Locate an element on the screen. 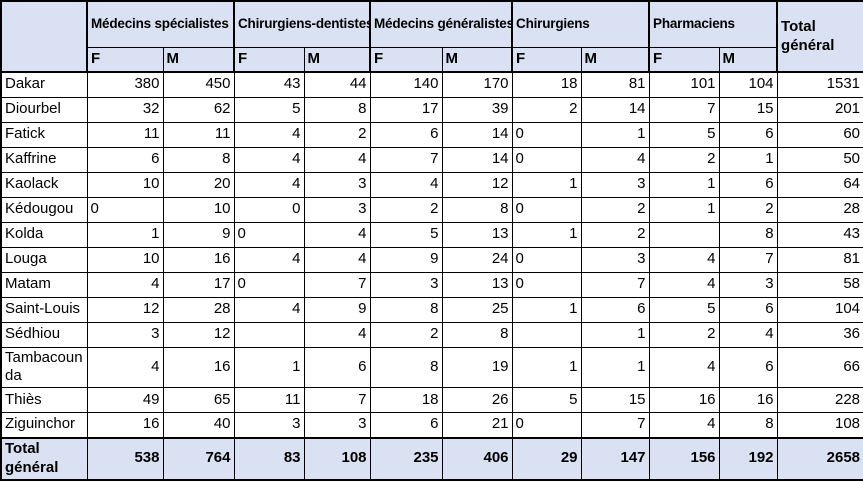 This screenshot has height=497, width=863. grand-total-cell: 2658 is located at coordinates (819, 458).